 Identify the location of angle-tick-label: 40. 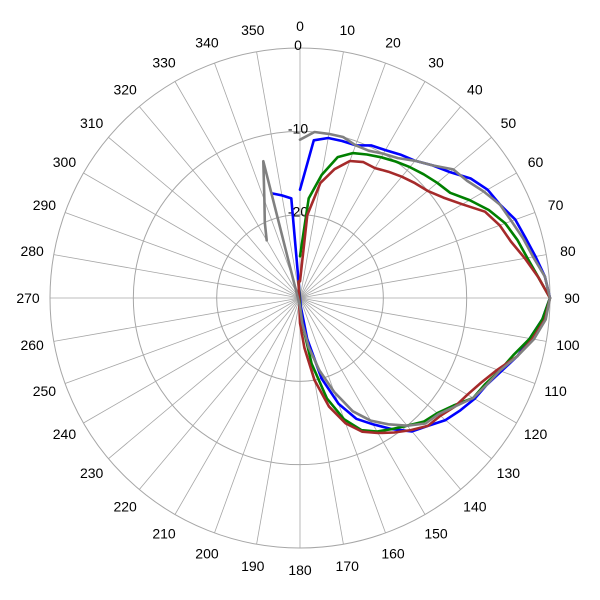
(475, 90).